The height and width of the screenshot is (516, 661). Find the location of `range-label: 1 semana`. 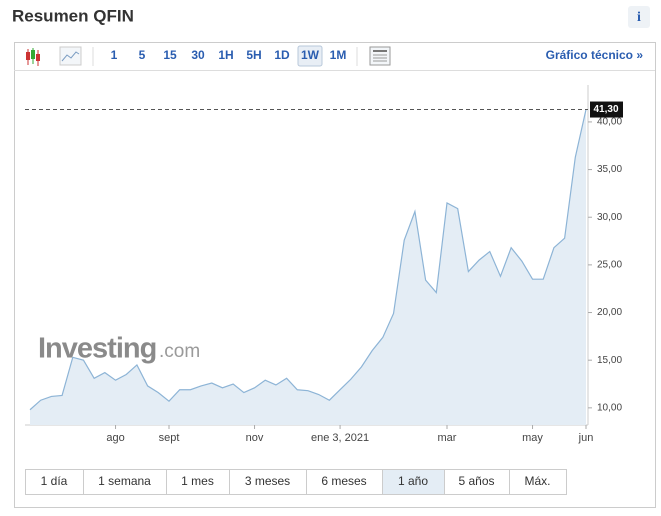

range-label: 1 semana is located at coordinates (124, 481).